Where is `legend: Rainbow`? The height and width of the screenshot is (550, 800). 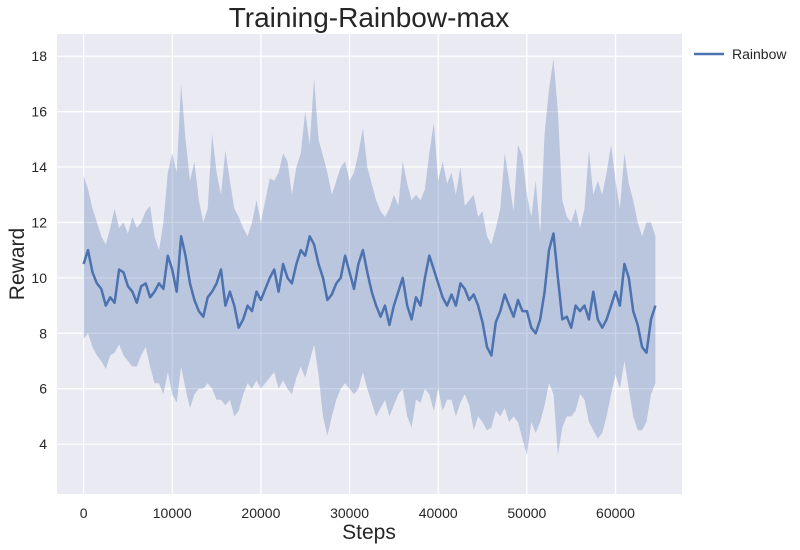
legend: Rainbow is located at coordinates (740, 54).